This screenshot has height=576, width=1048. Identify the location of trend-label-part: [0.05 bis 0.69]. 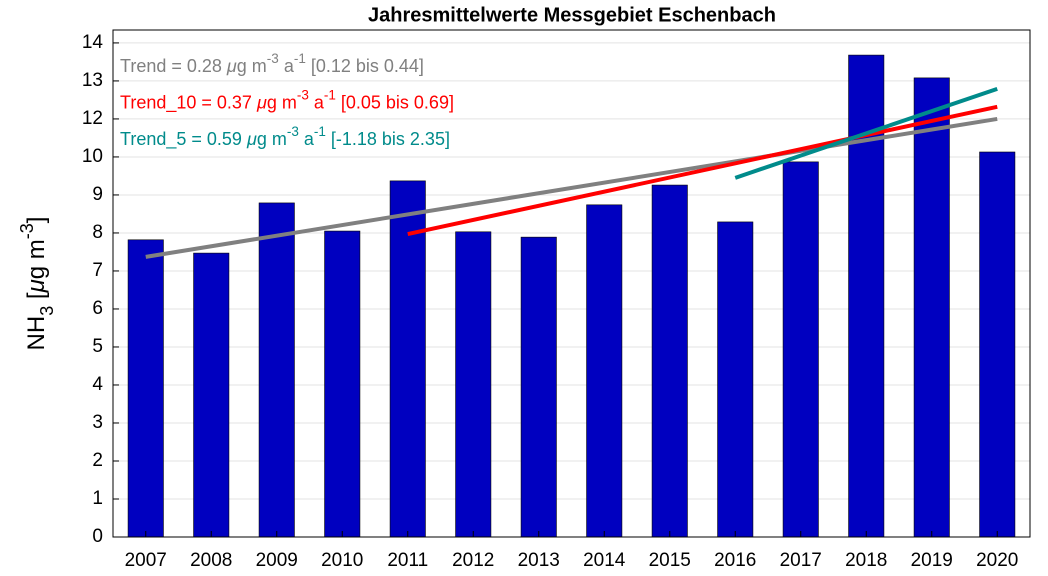
(395, 102).